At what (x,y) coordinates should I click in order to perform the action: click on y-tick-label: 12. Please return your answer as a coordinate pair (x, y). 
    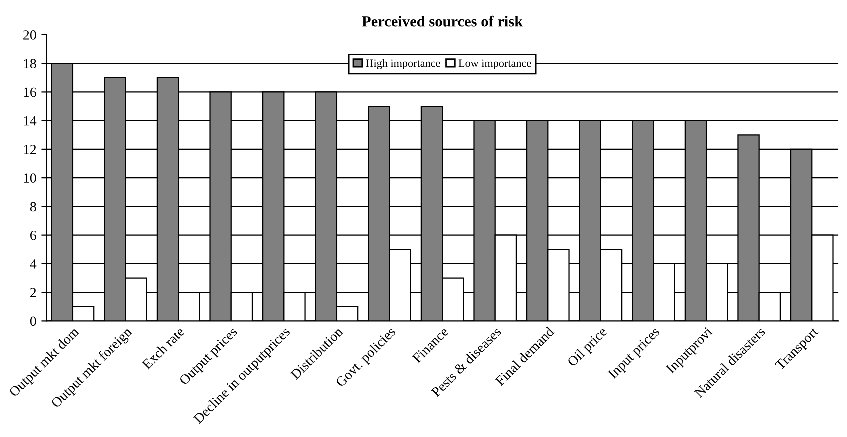
    Looking at the image, I should click on (30, 149).